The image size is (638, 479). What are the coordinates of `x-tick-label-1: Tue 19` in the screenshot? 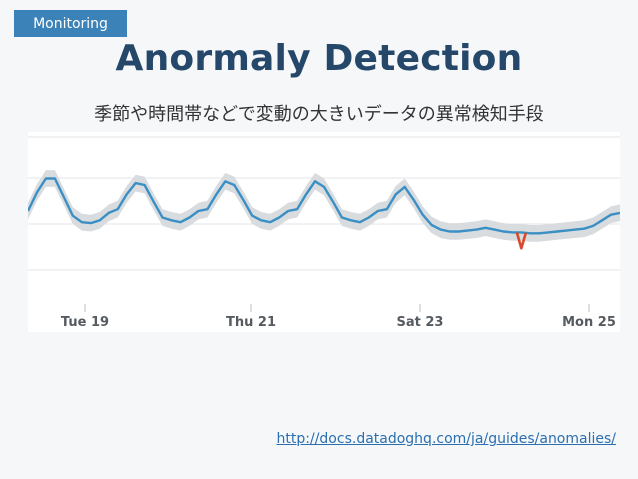 It's located at (85, 322).